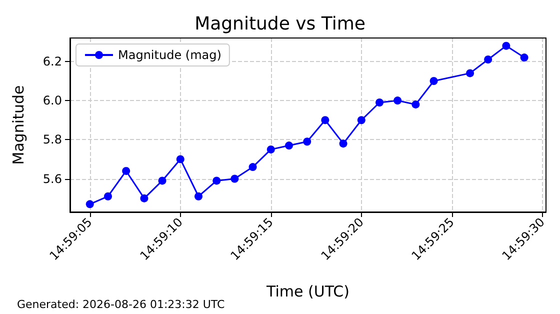  What do you see at coordinates (52, 139) in the screenshot?
I see `y-tick-label: 5.8` at bounding box center [52, 139].